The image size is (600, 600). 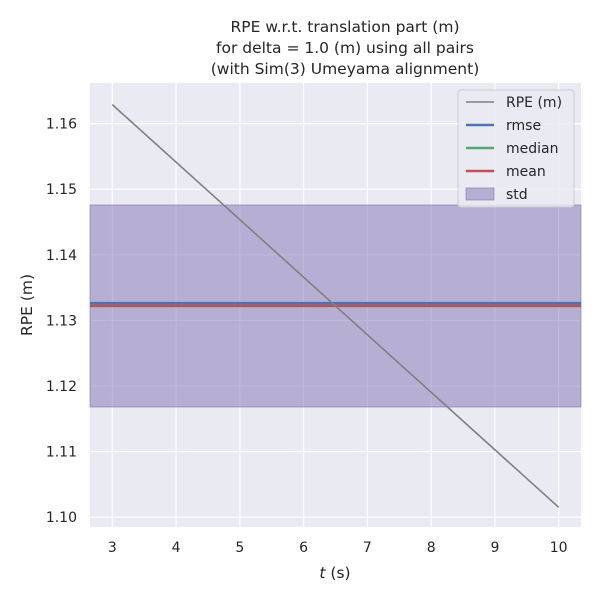 I want to click on chart-title-line-1: RPE w.r.t. translation part (m), so click(x=344, y=27).